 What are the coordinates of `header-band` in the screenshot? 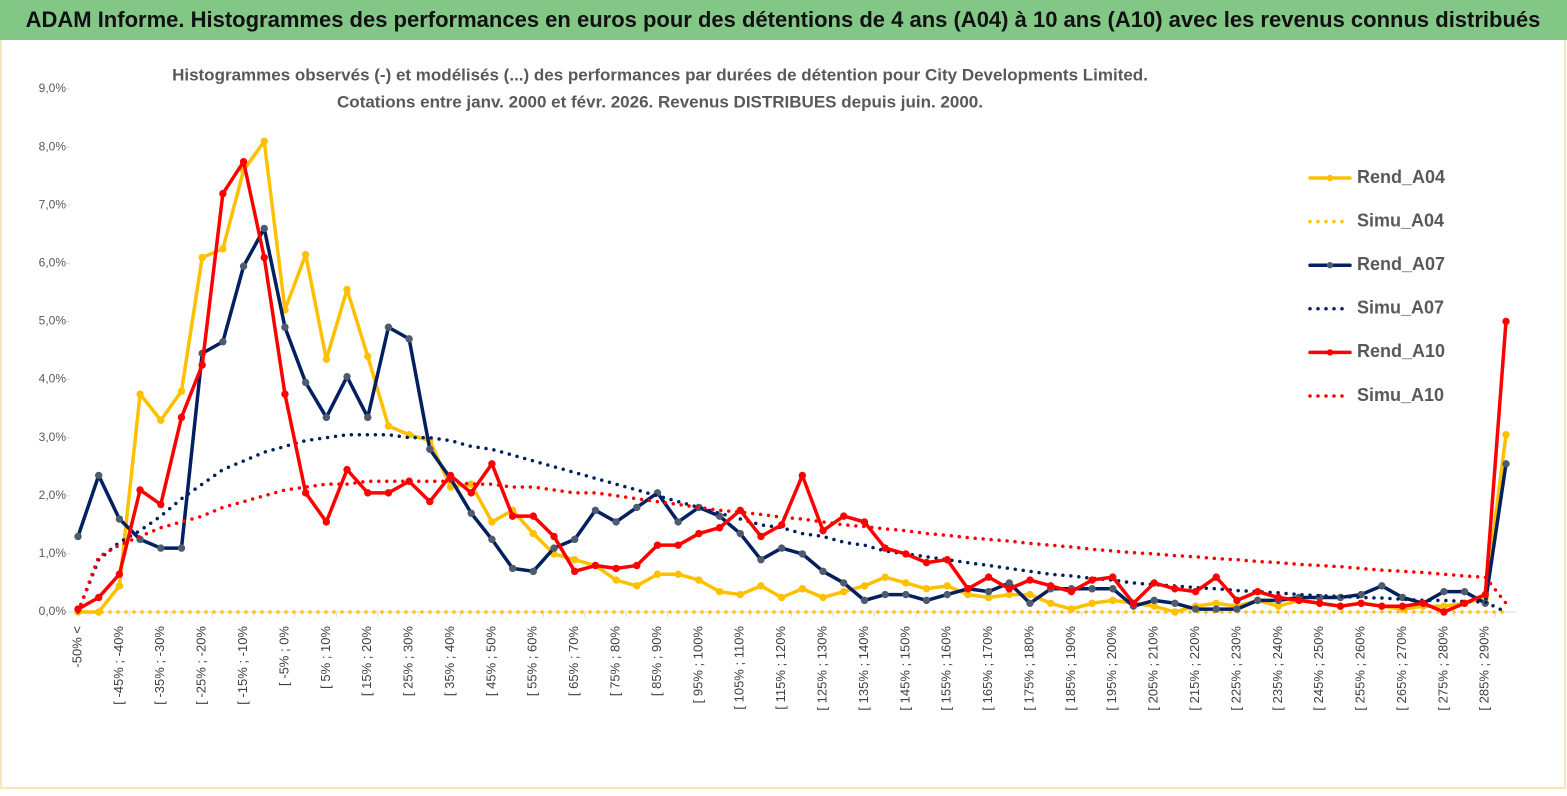 It's located at (783, 20).